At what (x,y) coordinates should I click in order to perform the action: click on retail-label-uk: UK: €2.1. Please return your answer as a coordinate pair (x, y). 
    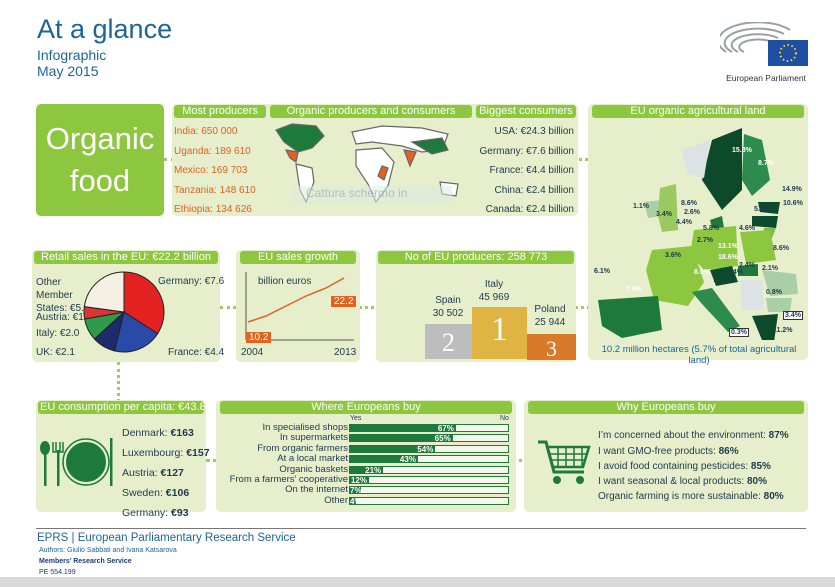
    Looking at the image, I should click on (55, 352).